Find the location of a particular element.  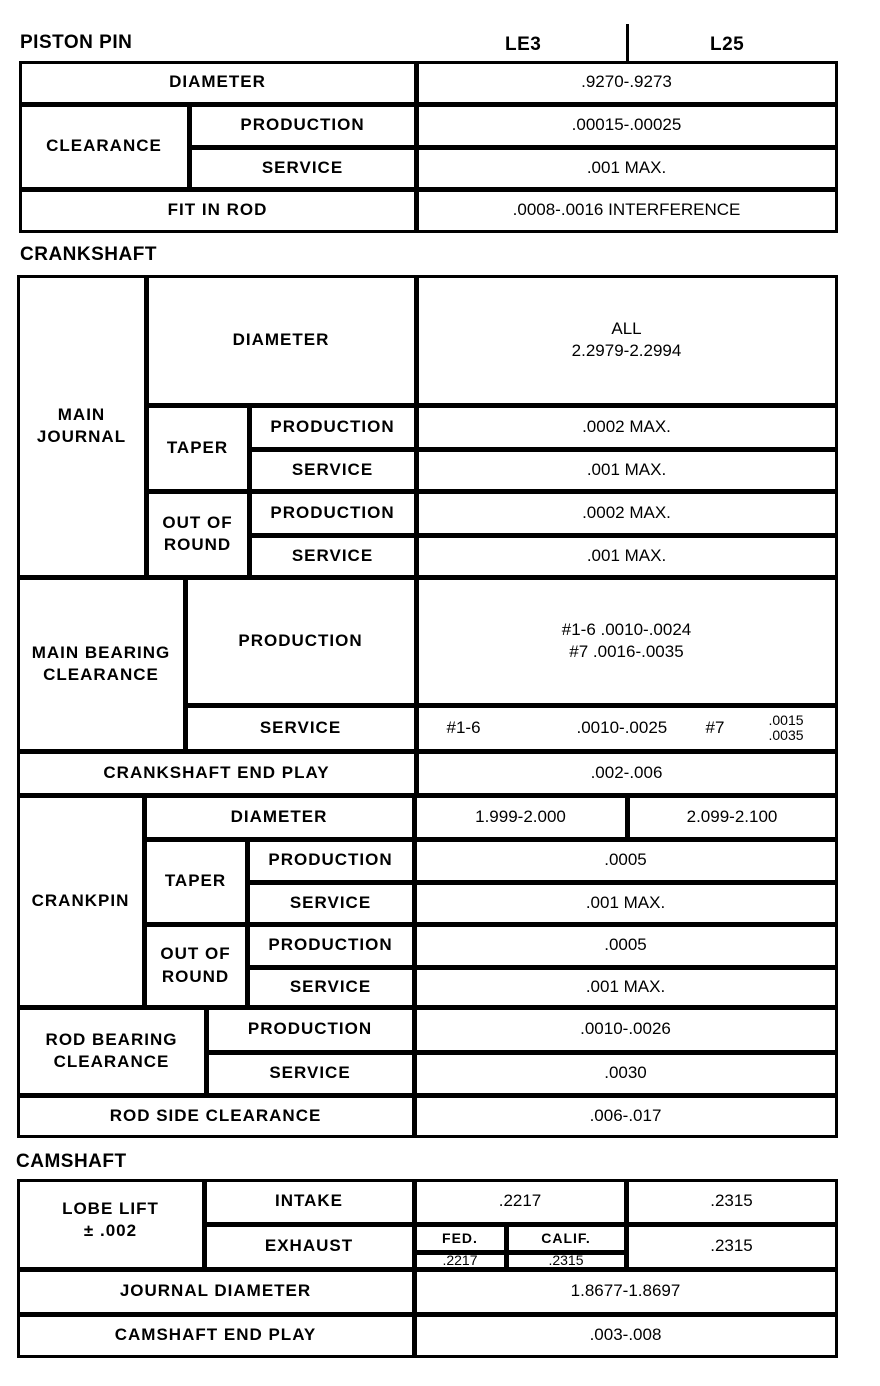

cp-taper-service-val: .001 MAX. is located at coordinates (625, 903).